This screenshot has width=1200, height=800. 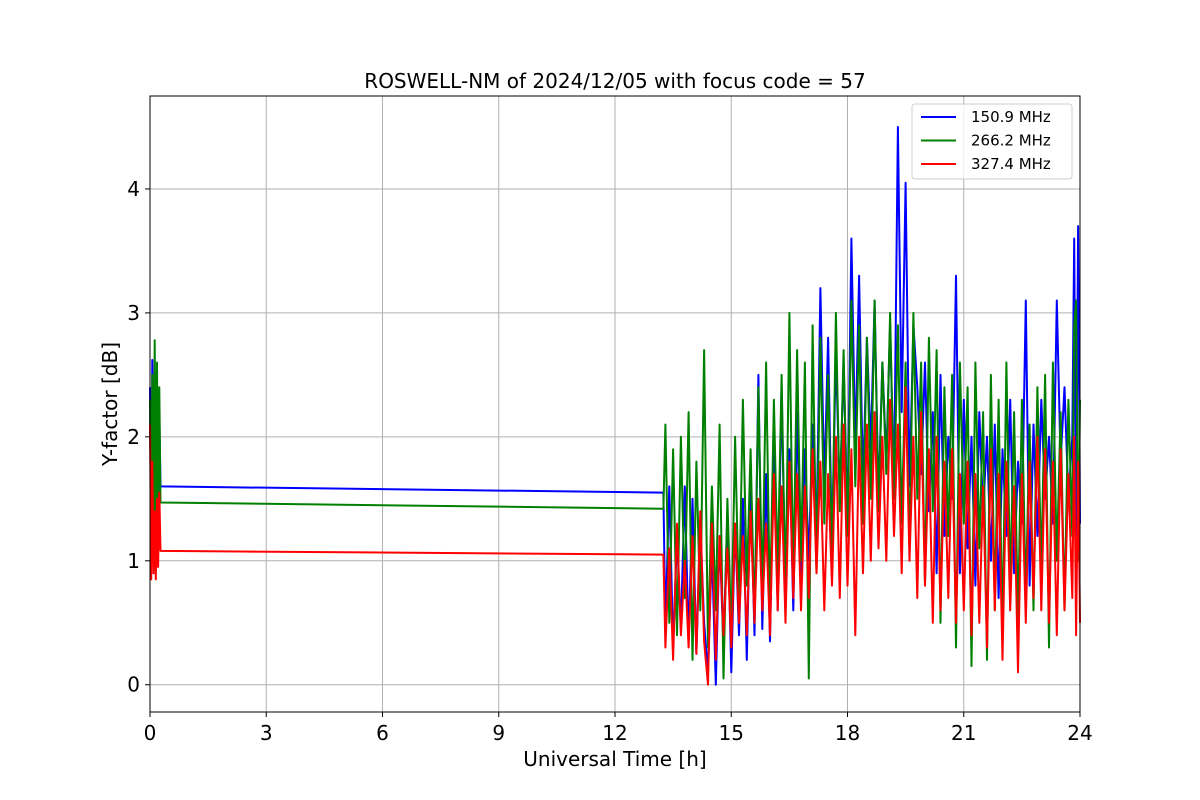 What do you see at coordinates (133, 561) in the screenshot?
I see `y-tick-label: 1` at bounding box center [133, 561].